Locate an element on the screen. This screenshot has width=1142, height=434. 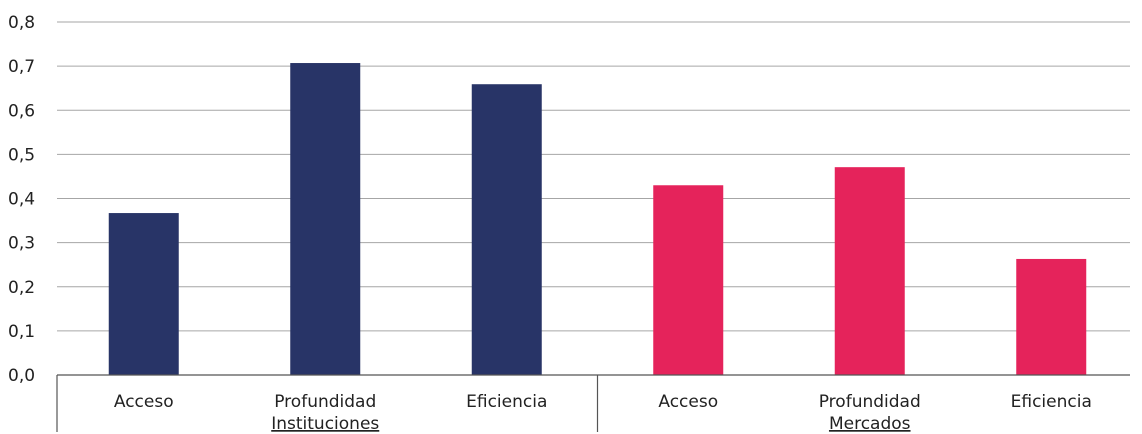
y-tick-label: 0,1 is located at coordinates (21, 332).